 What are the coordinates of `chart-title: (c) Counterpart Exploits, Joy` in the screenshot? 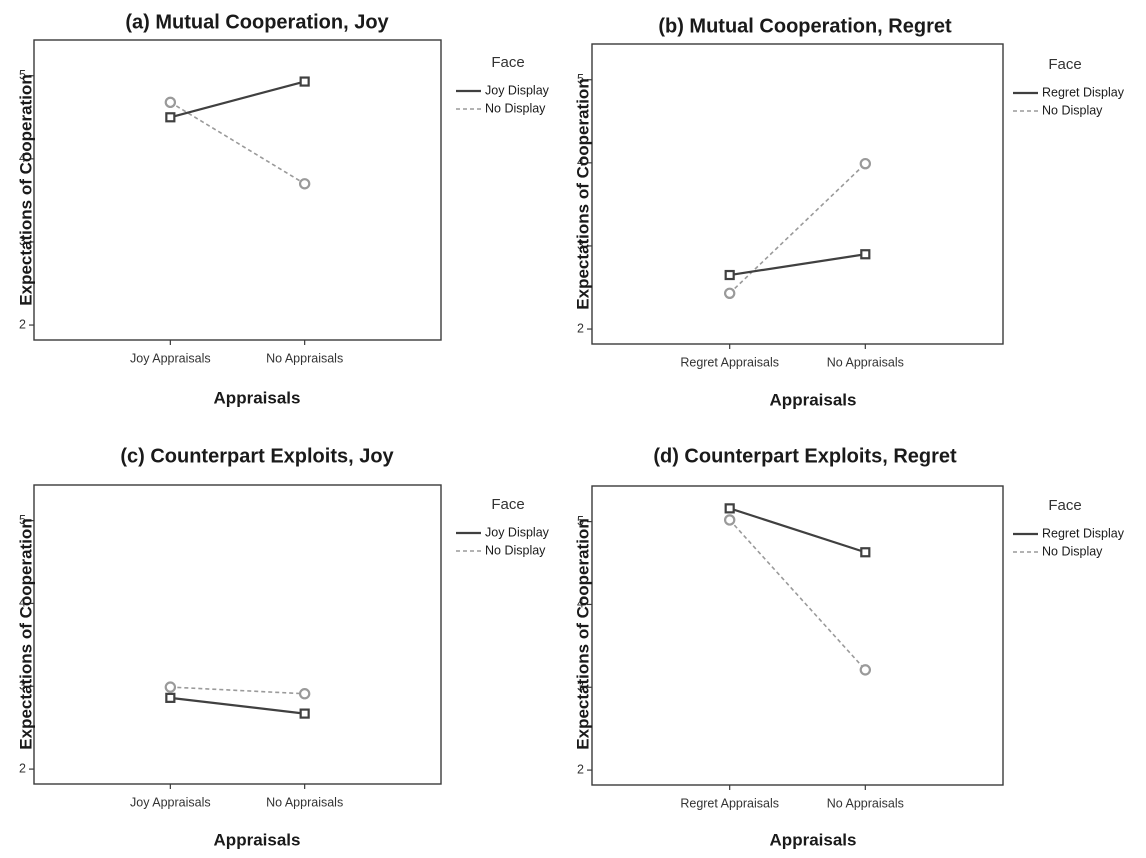 It's located at (257, 456).